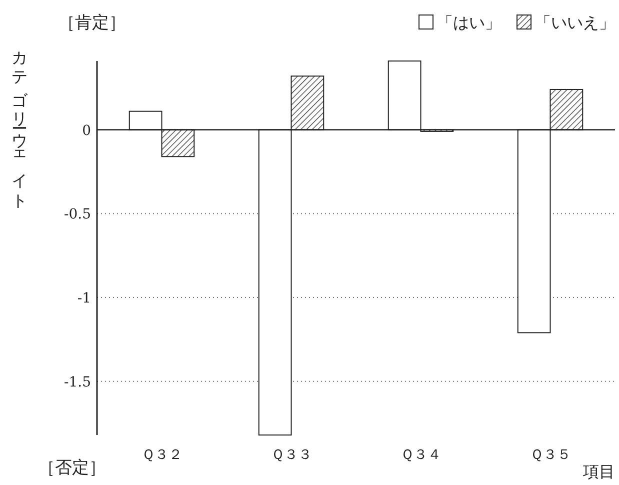  Describe the element at coordinates (77, 214) in the screenshot. I see `y-tick-label: -0.5` at that location.